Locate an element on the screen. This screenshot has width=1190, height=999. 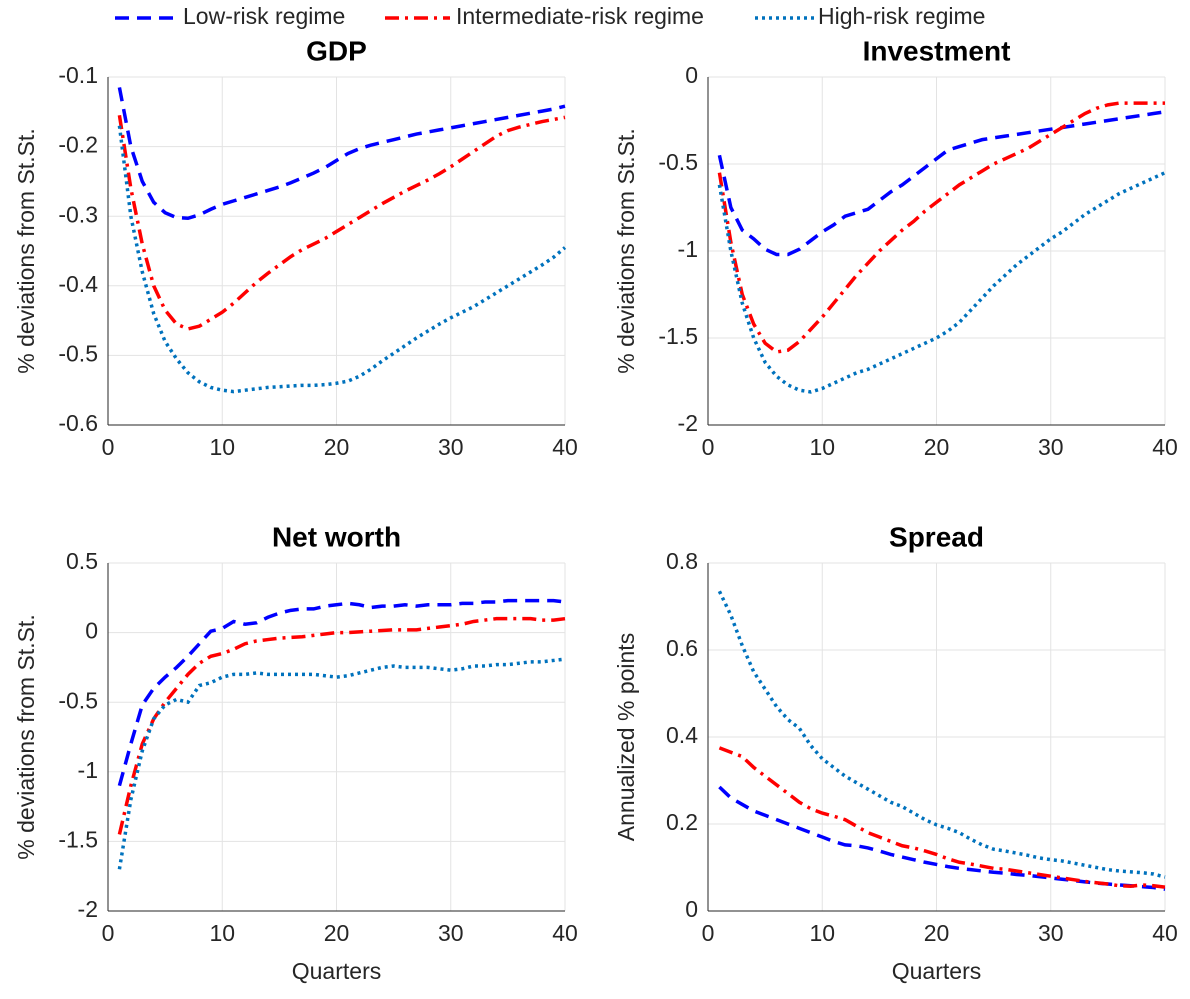
legend-label: High-risk regime is located at coordinates (901, 16).